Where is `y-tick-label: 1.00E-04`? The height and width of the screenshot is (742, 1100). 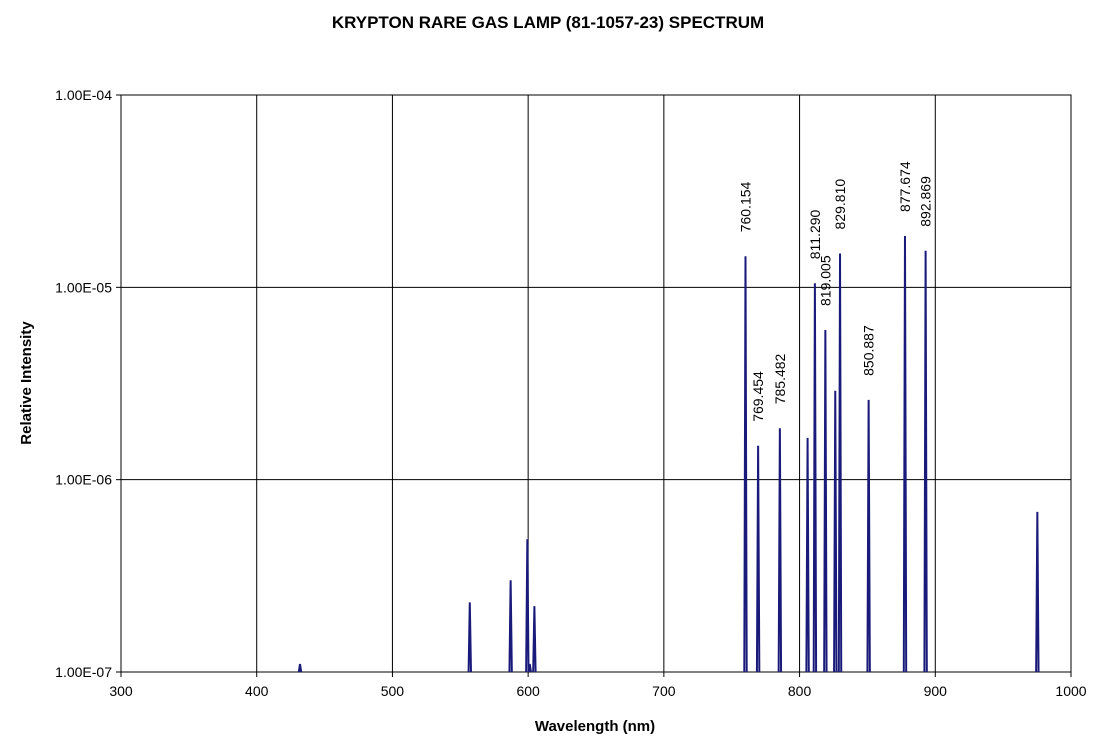 y-tick-label: 1.00E-04 is located at coordinates (83, 95).